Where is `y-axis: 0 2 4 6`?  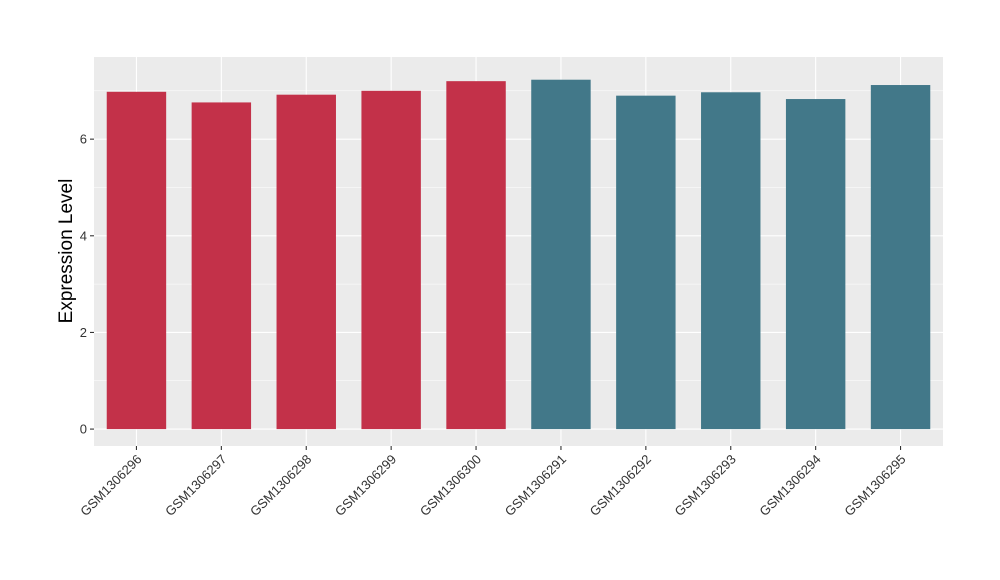 y-axis: 0 2 4 6 is located at coordinates (87, 284).